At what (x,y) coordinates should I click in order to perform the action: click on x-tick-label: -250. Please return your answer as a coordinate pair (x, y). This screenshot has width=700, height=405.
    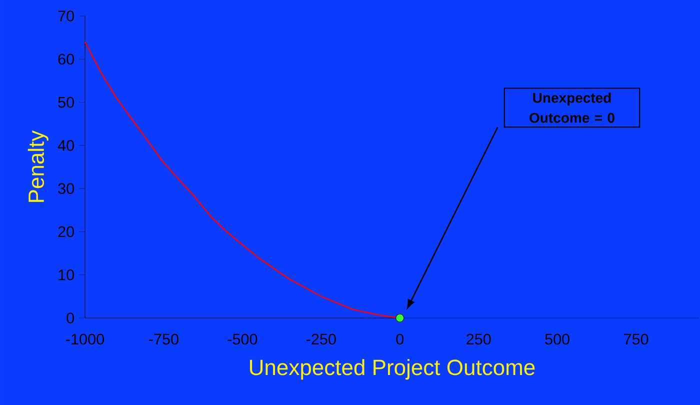
    Looking at the image, I should click on (321, 339).